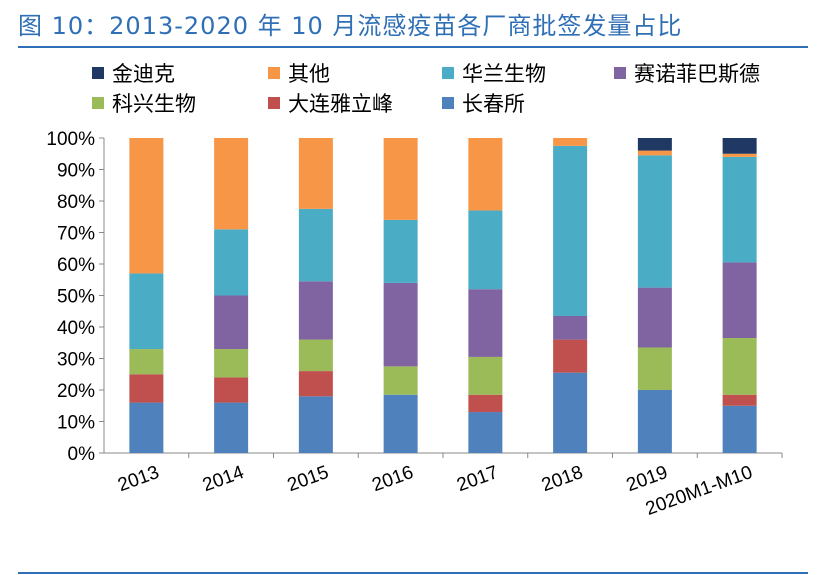 This screenshot has width=820, height=575. I want to click on legend-item: 赛诺菲巴斯德, so click(687, 74).